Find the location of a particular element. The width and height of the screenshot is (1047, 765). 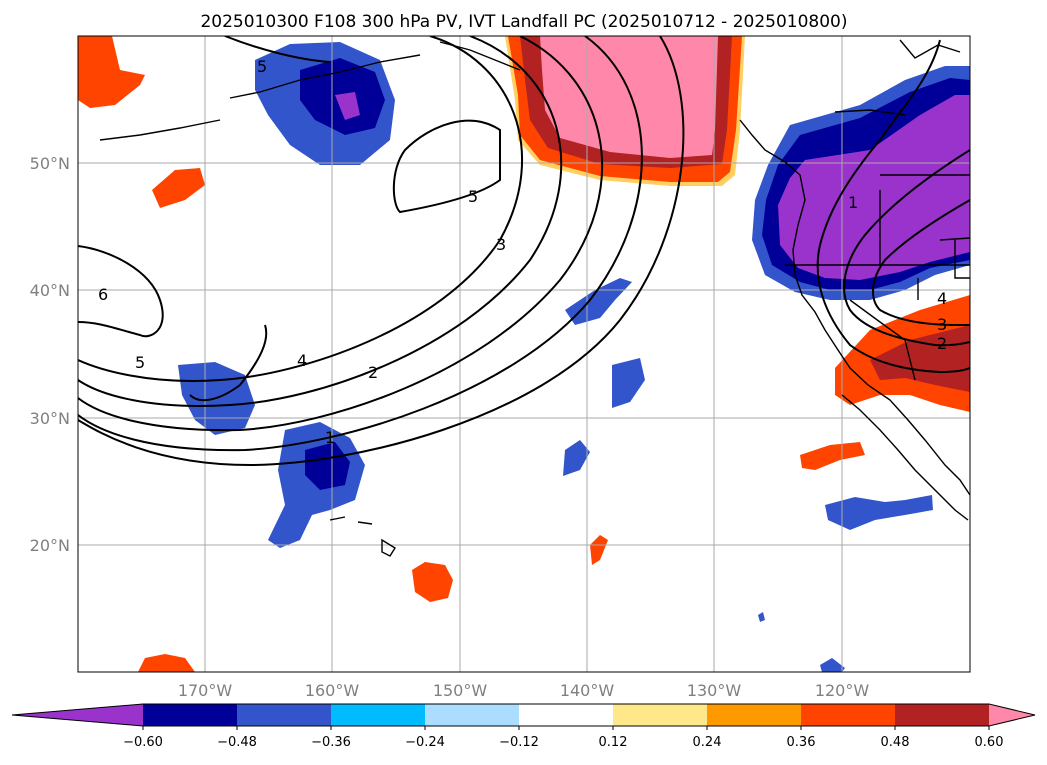

lat-label: 40°N is located at coordinates (50, 290).